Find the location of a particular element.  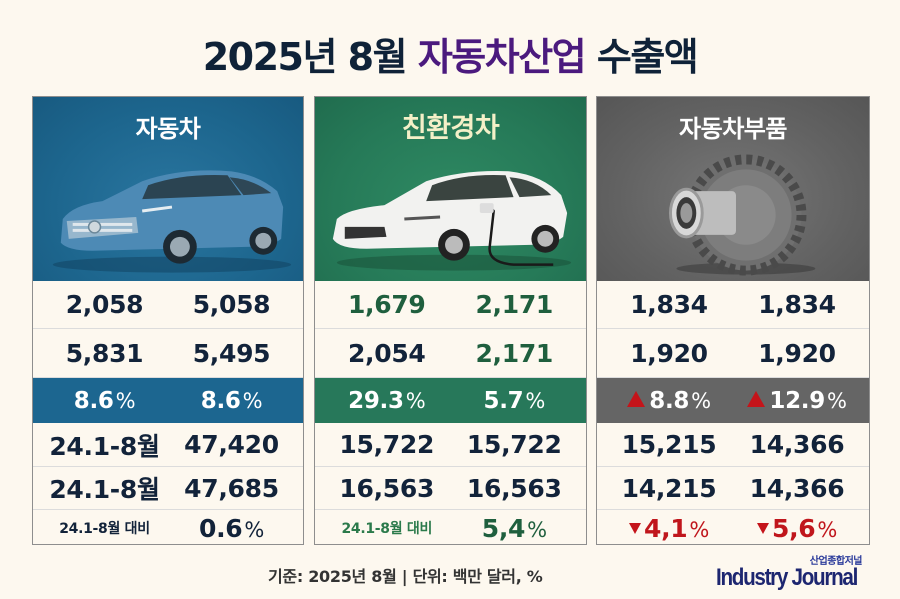

value-cell: 5,831 is located at coordinates (104, 353).